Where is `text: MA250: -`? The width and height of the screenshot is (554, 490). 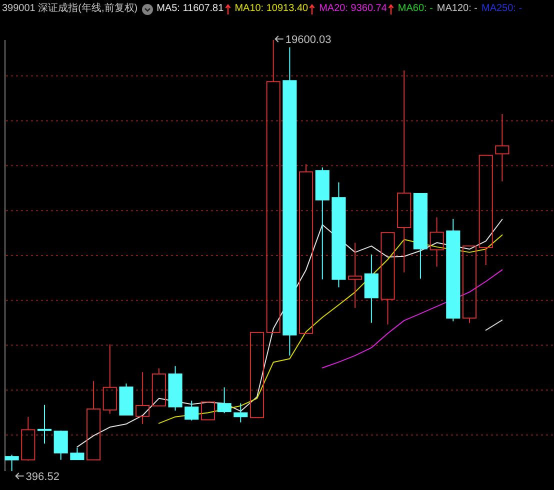 text: MA250: - is located at coordinates (502, 9).